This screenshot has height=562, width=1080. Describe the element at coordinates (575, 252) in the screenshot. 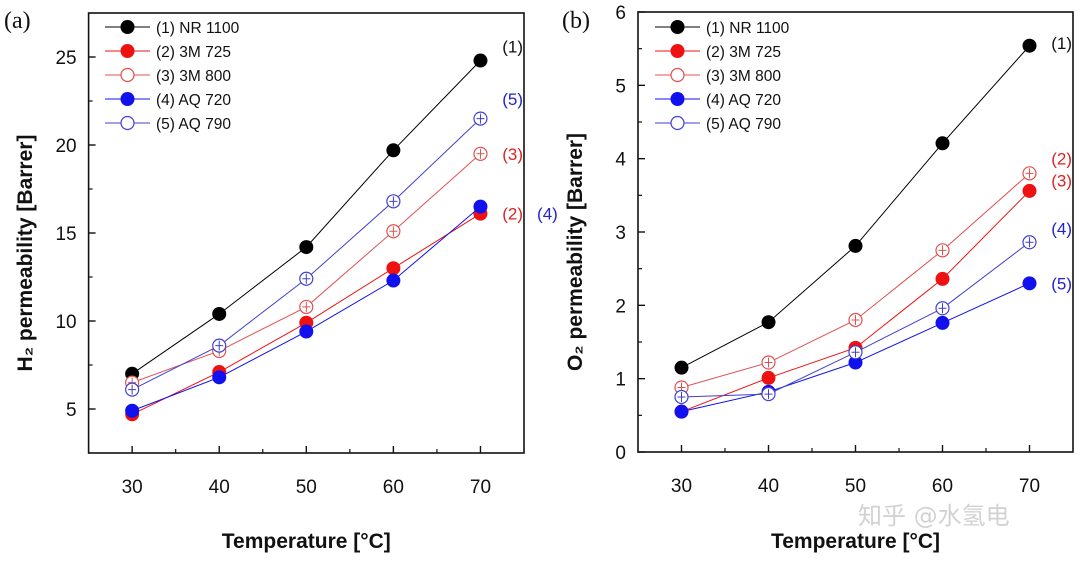

I see `y-axis-label: O₂ permeability [Barrer]` at that location.